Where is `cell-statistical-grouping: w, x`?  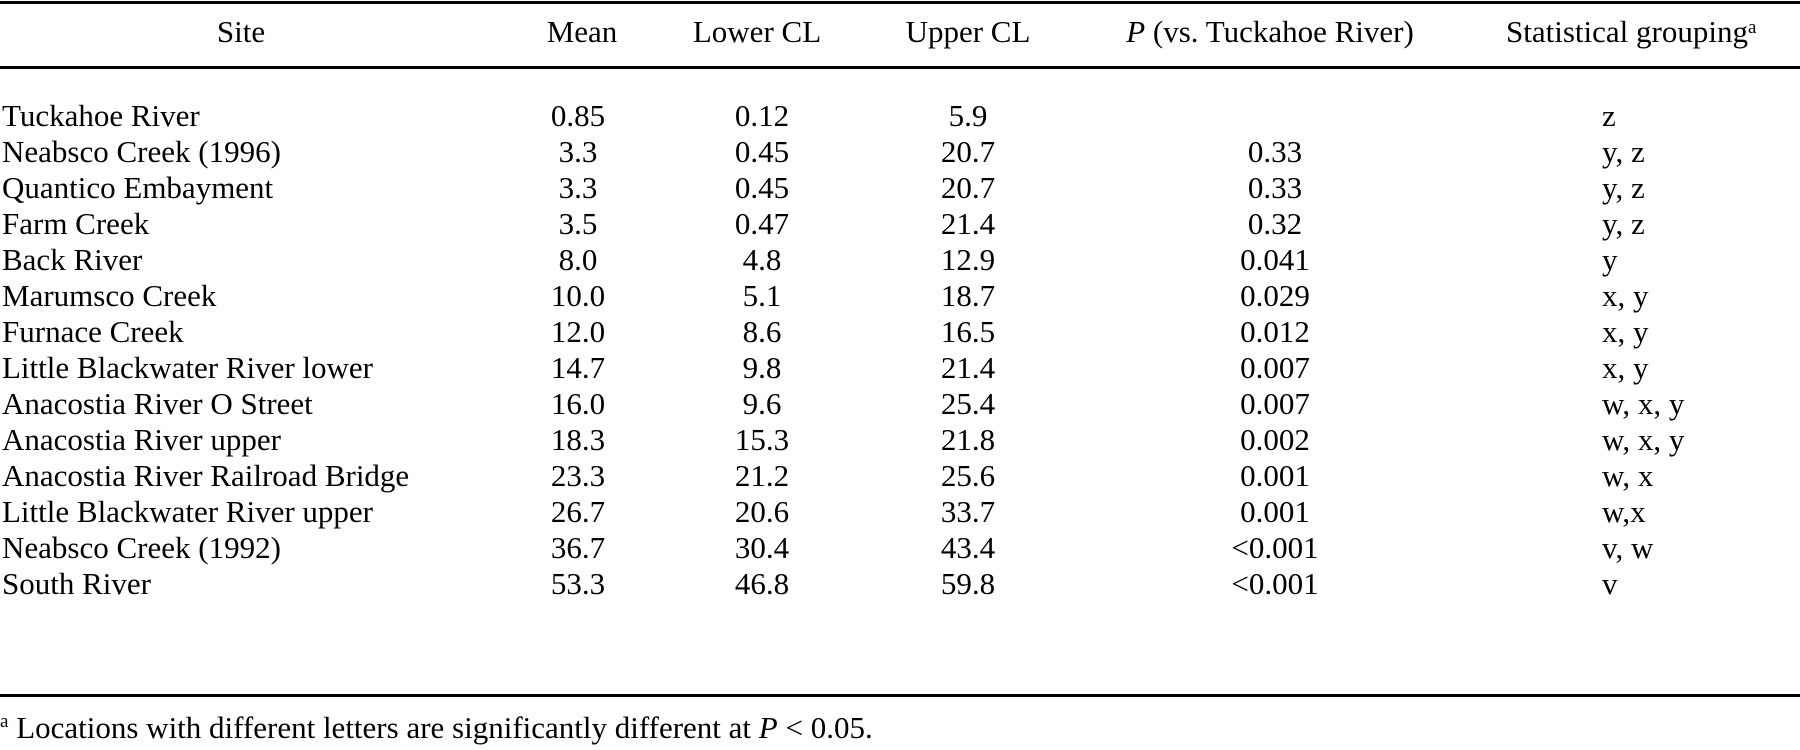
cell-statistical-grouping: w, x is located at coordinates (1628, 475).